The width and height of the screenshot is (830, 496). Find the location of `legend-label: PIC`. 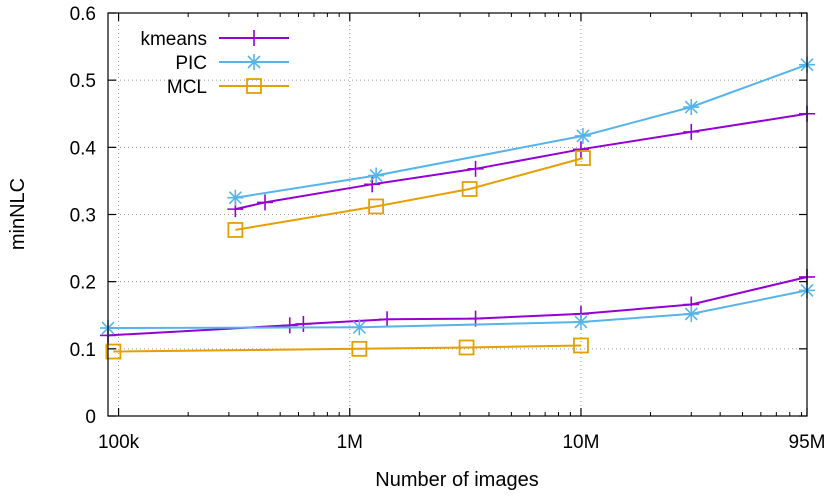

legend-label: PIC is located at coordinates (191, 63).